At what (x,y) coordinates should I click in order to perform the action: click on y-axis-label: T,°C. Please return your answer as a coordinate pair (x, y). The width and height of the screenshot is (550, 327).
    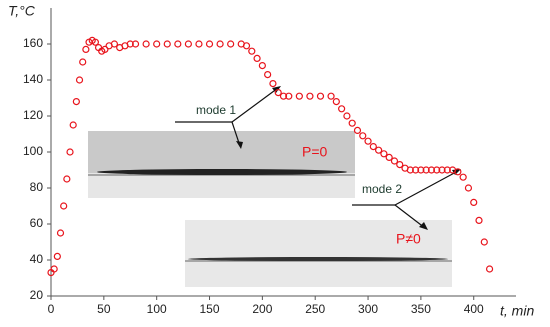
    Looking at the image, I should click on (22, 11).